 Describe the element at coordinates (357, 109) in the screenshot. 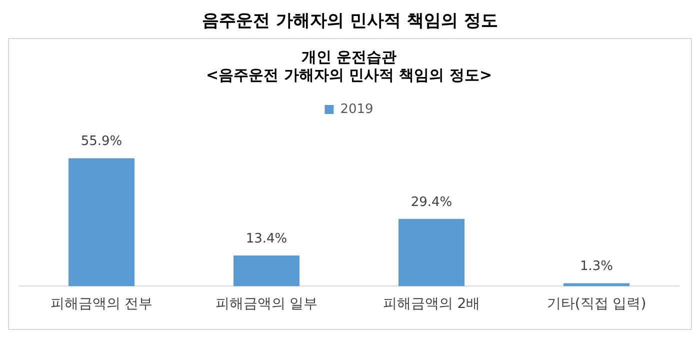

I see `legend-label: 2019` at that location.